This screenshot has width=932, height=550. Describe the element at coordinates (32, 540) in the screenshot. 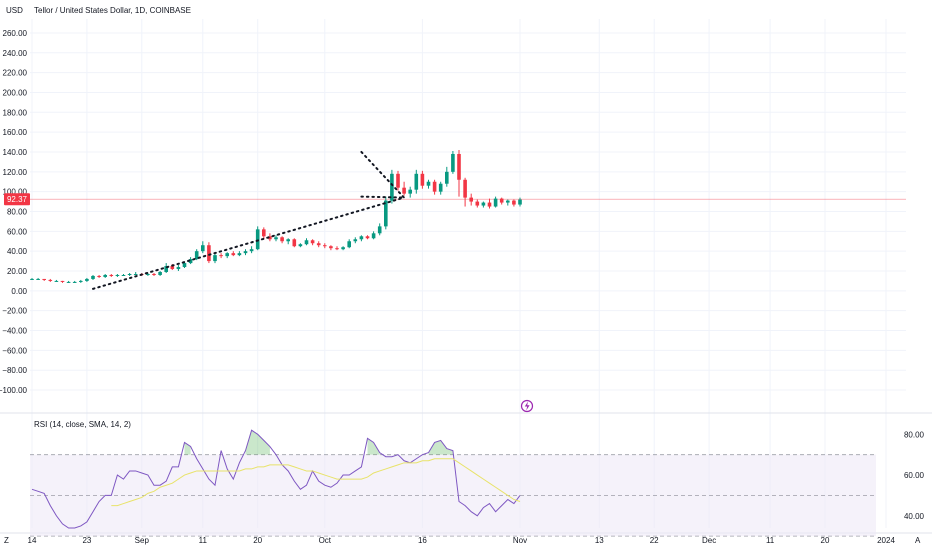

I see `time-tick-label: 14` at that location.